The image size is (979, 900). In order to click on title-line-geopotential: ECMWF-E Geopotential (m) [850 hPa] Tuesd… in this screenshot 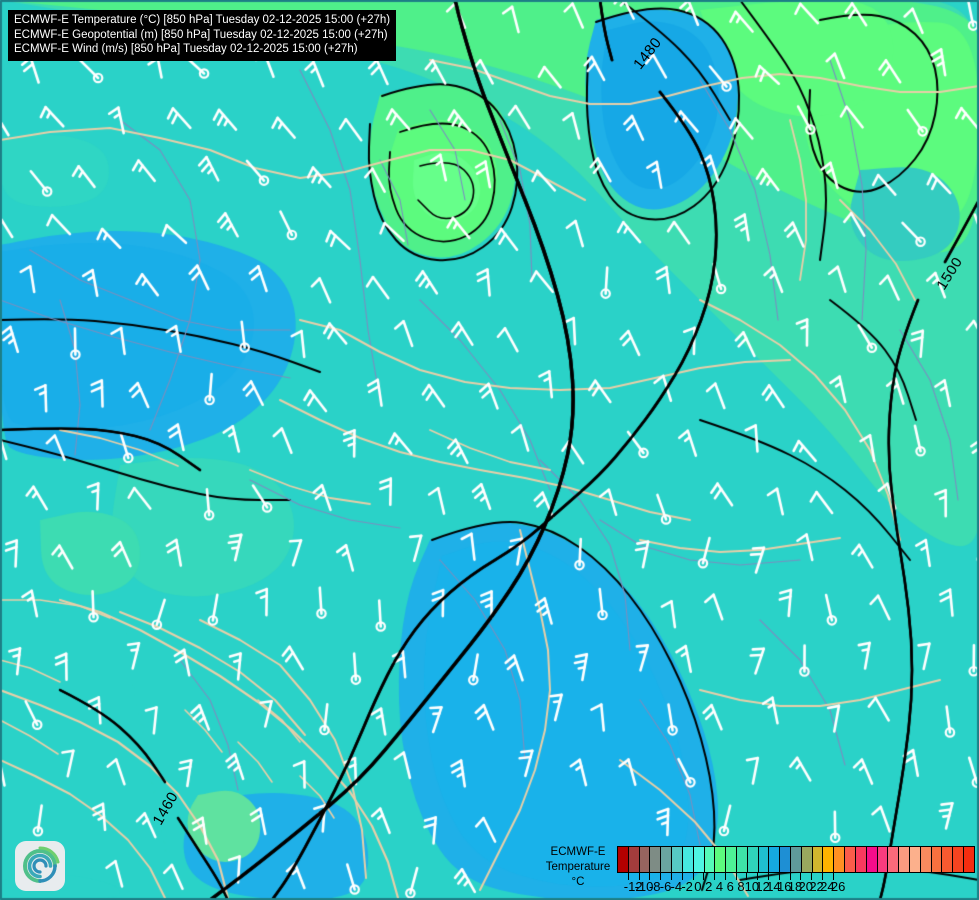, I will do `click(201, 34)`.